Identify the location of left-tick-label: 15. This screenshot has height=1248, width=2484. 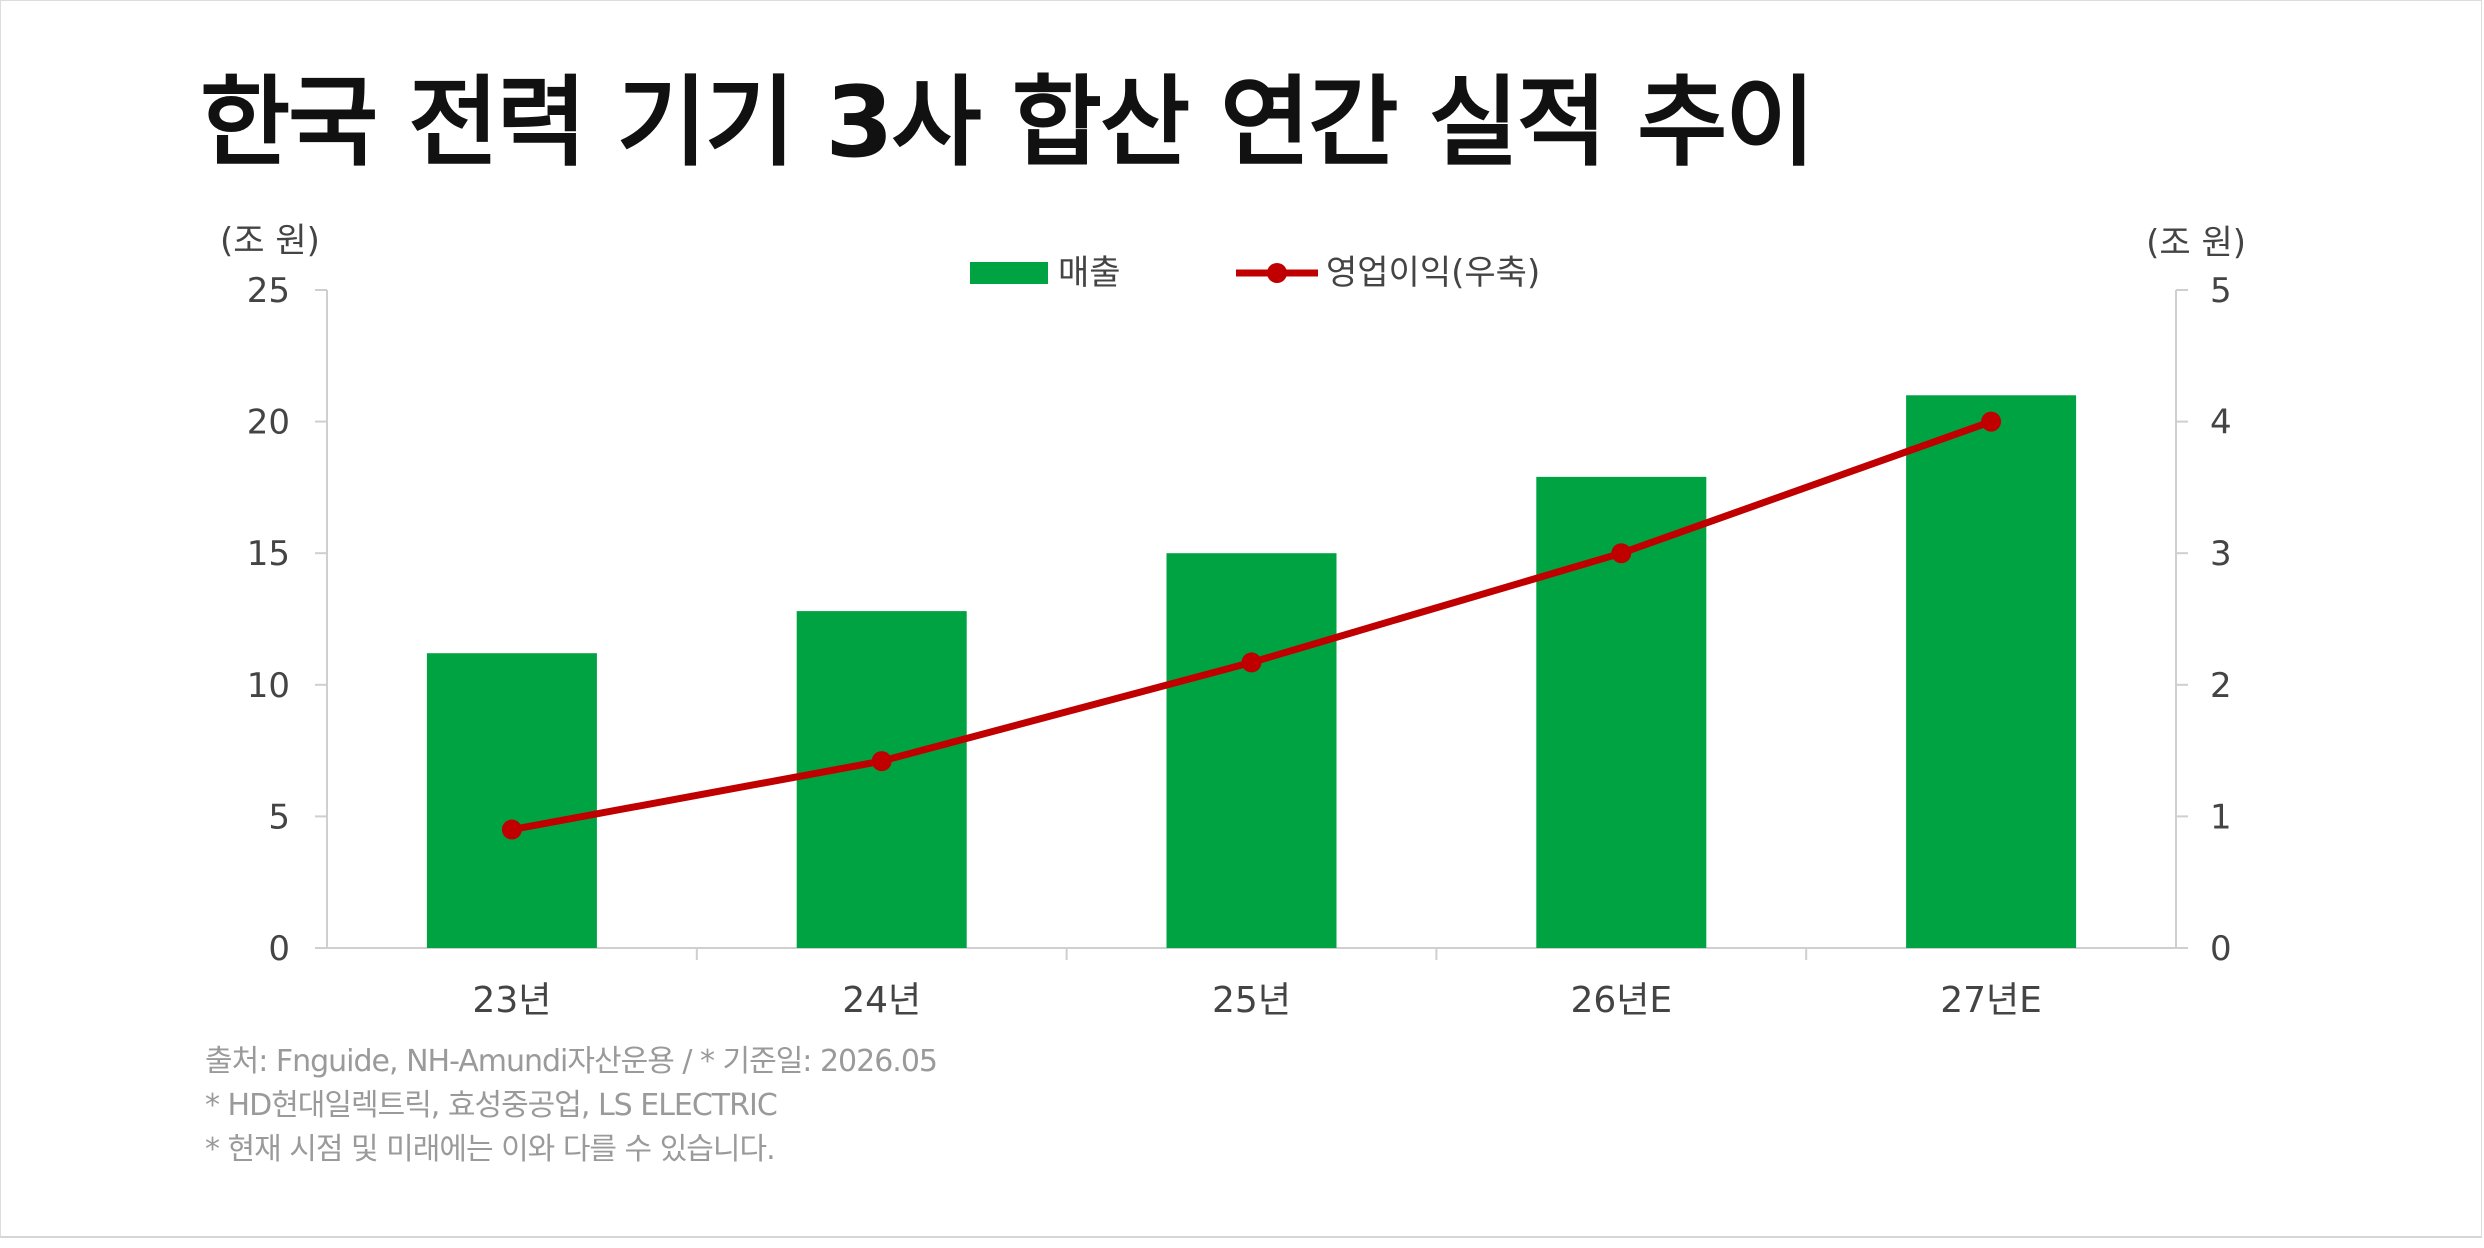
(268, 554).